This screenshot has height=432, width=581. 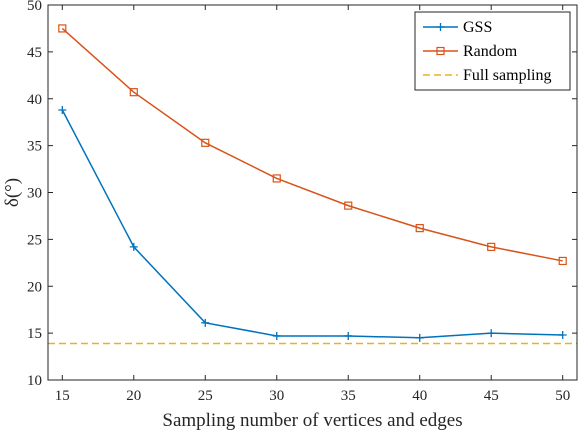 What do you see at coordinates (34, 381) in the screenshot?
I see `y-tick-label: 10` at bounding box center [34, 381].